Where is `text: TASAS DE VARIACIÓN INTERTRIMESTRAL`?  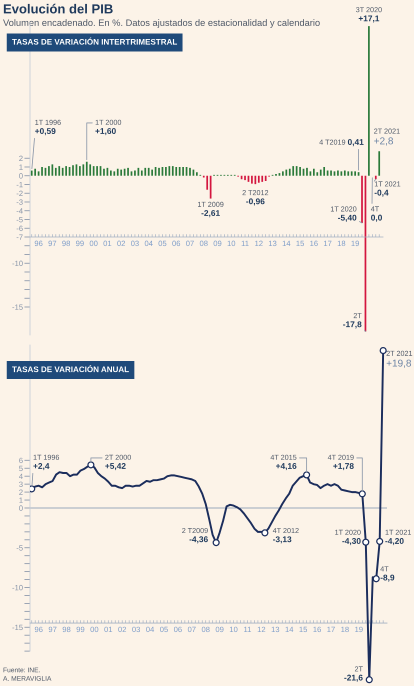 text: TASAS DE VARIACIÓN INTERTRIMESTRAL is located at coordinates (95, 41).